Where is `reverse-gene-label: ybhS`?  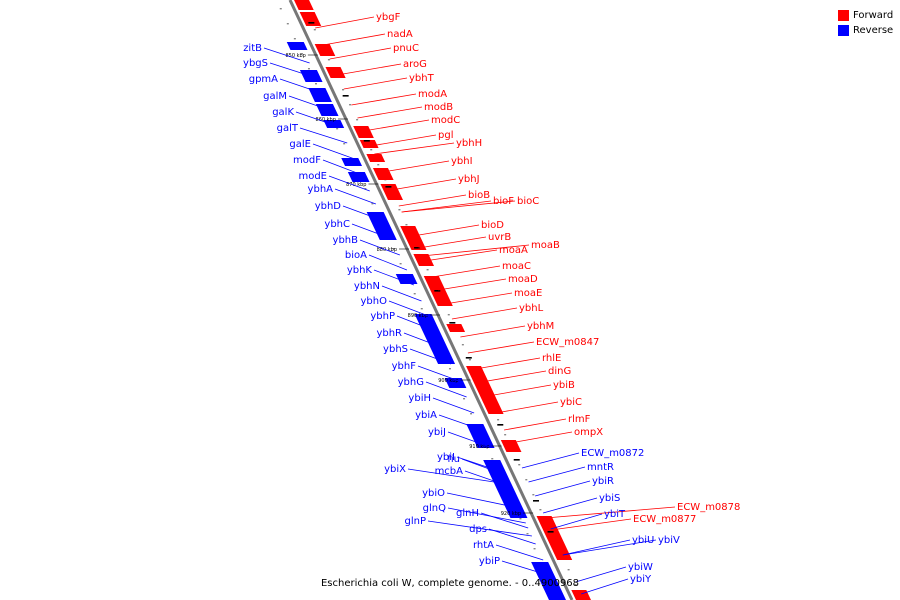 reverse-gene-label: ybhS is located at coordinates (395, 349).